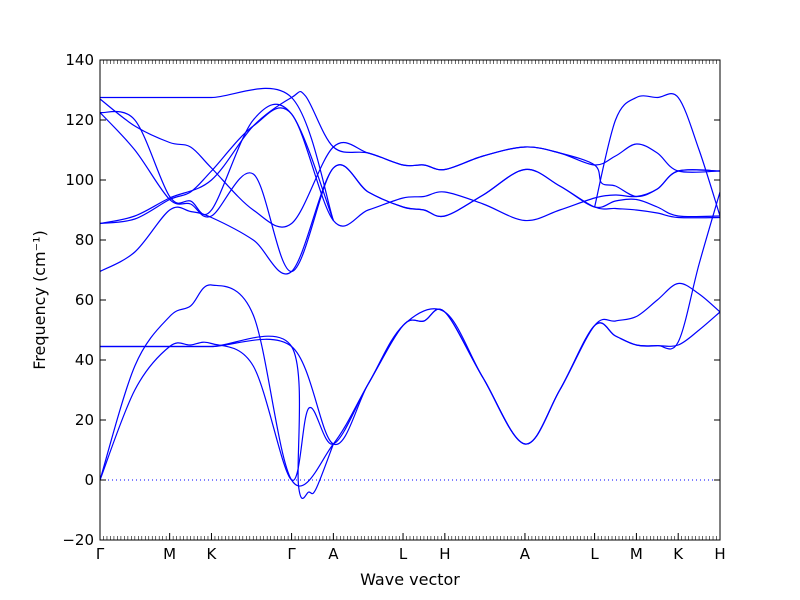 The height and width of the screenshot is (600, 800). What do you see at coordinates (39, 299) in the screenshot?
I see `y-axis-label: Frequency (cm⁻¹)` at bounding box center [39, 299].